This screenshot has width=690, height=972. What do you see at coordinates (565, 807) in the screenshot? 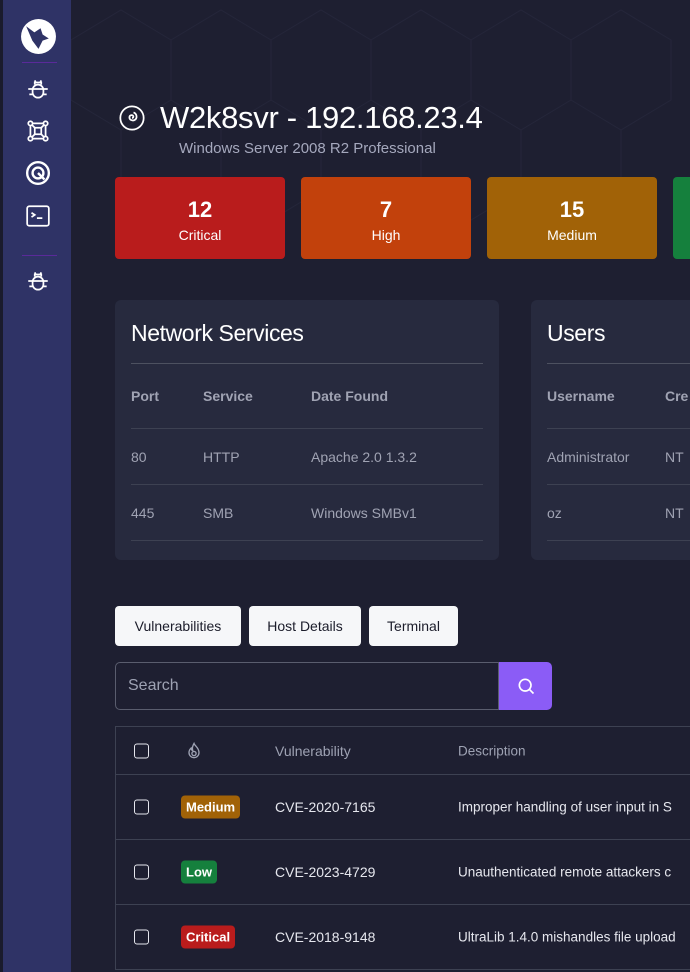
I see `description: Improper handling of user input in S` at bounding box center [565, 807].